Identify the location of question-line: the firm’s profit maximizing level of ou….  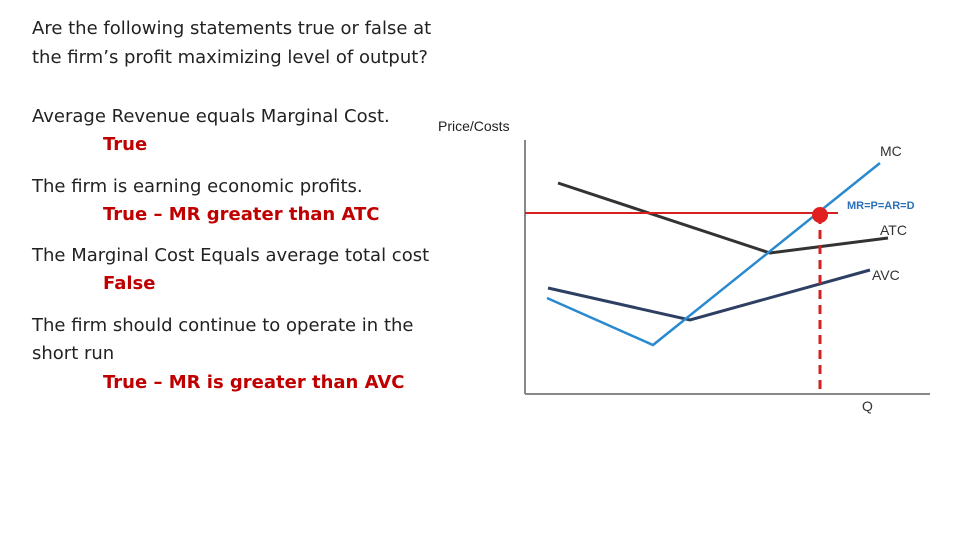
(230, 57).